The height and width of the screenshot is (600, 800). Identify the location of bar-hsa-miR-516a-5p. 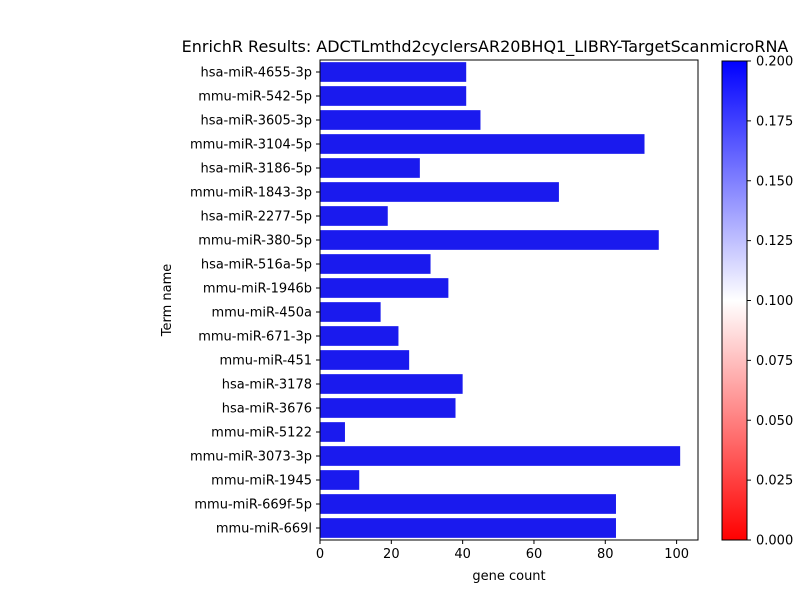
(375, 264).